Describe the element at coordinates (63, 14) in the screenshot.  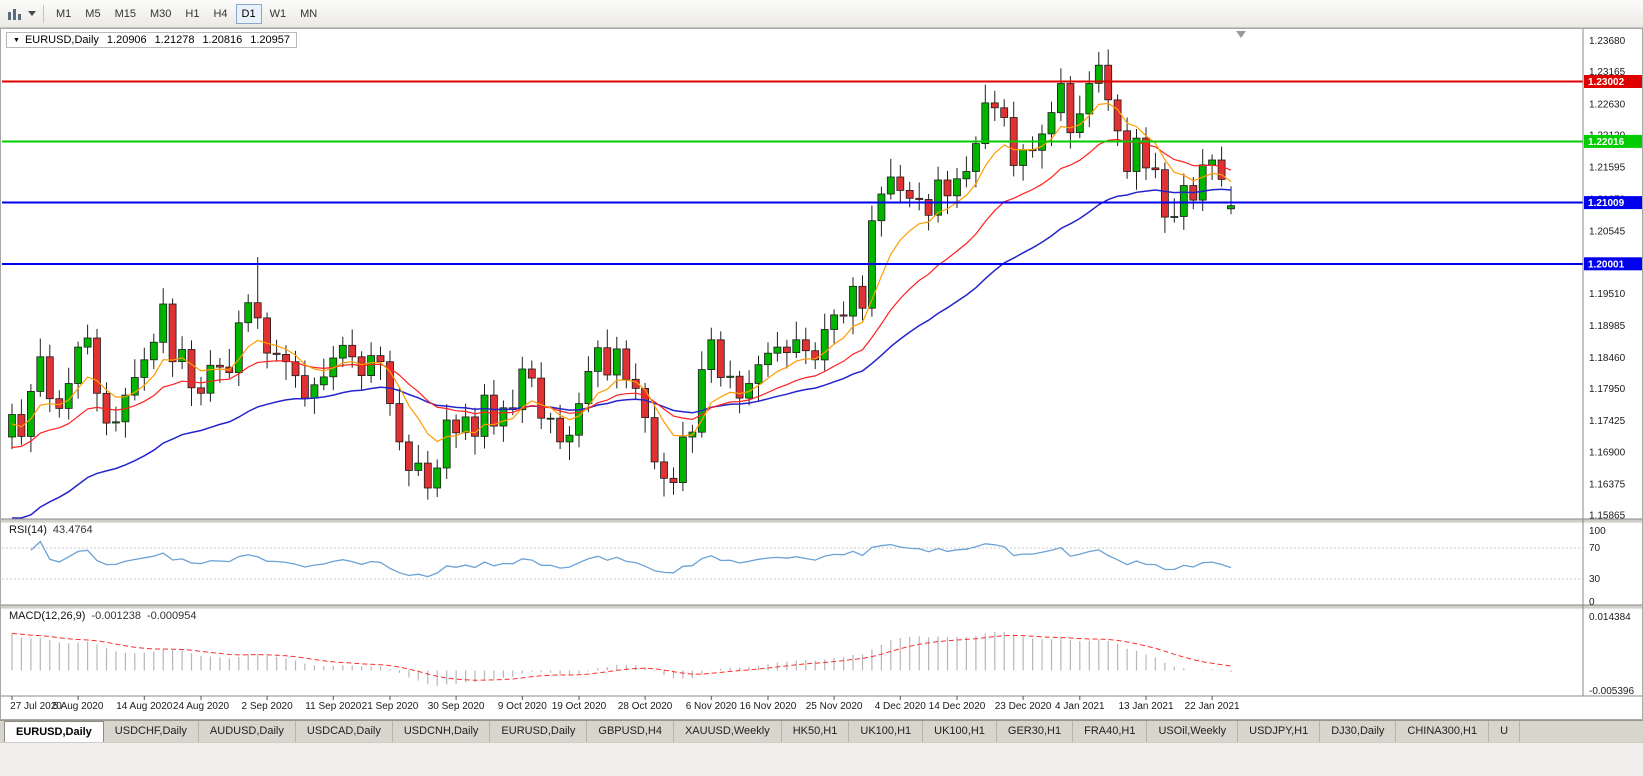
I see `timeframe-button-M1: M1` at that location.